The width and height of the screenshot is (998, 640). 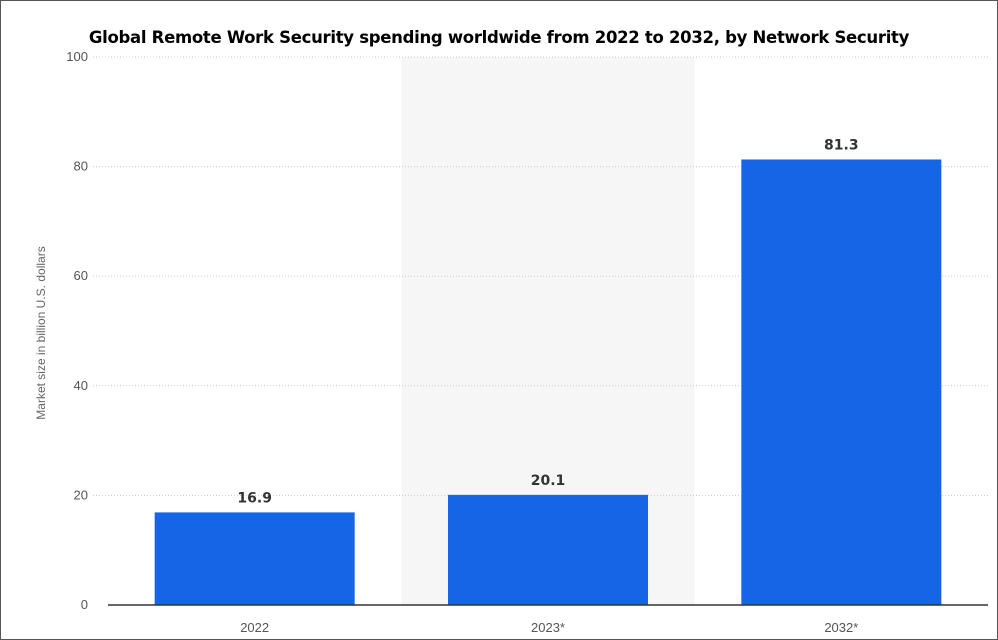 What do you see at coordinates (254, 498) in the screenshot?
I see `data-label-2022: 16.9` at bounding box center [254, 498].